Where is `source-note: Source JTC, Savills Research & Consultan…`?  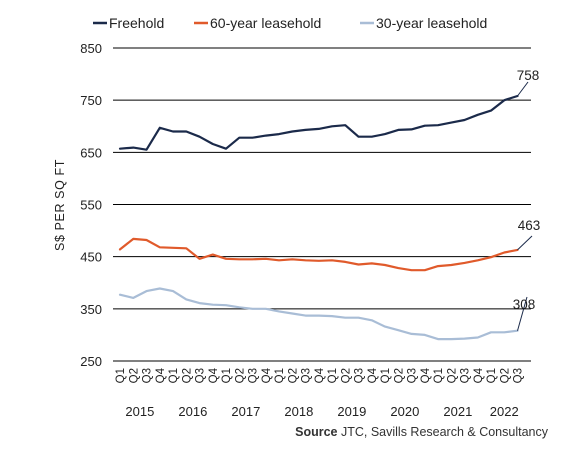 source-note: Source JTC, Savills Research & Consultan… is located at coordinates (421, 432).